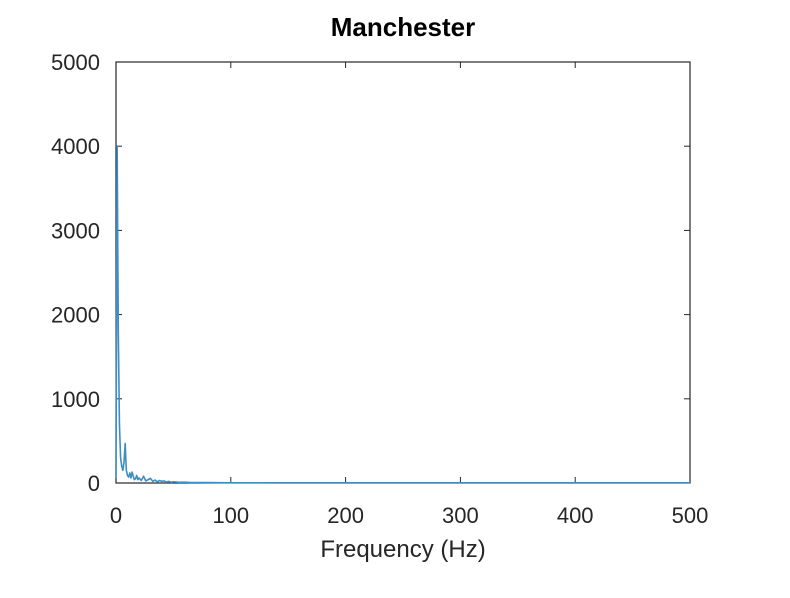  What do you see at coordinates (402, 549) in the screenshot?
I see `x-axis-label: Frequency (Hz)` at bounding box center [402, 549].